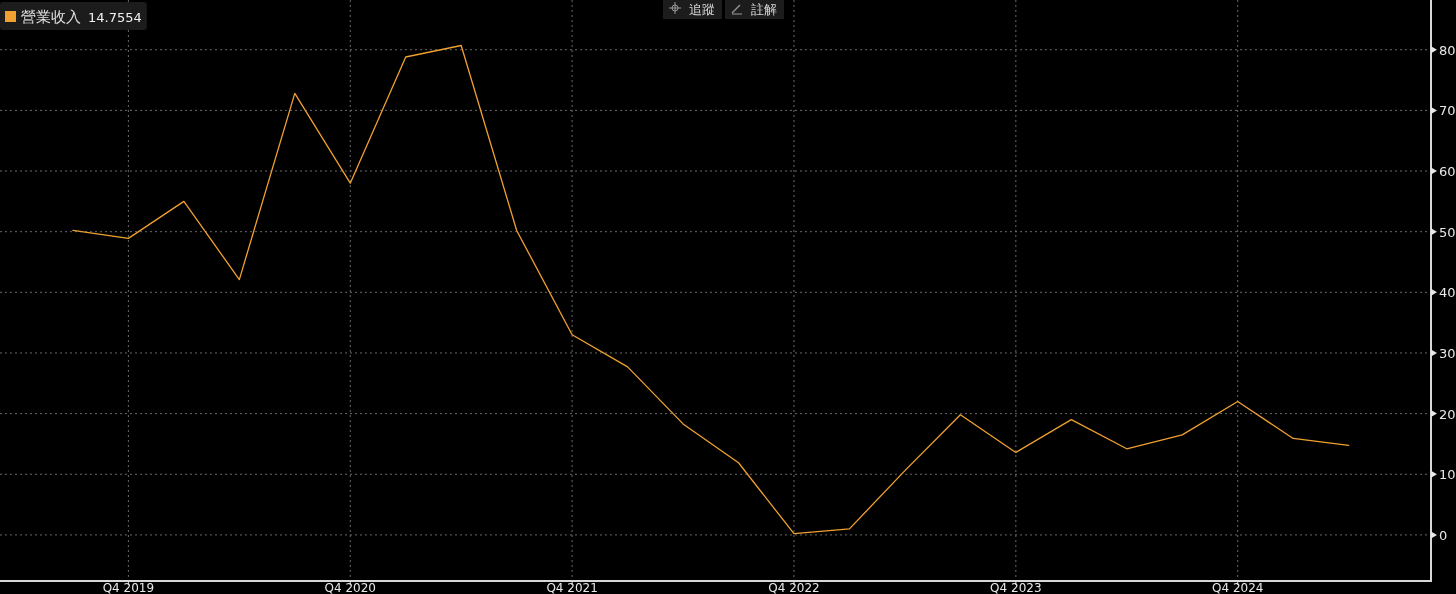  Describe the element at coordinates (115, 17) in the screenshot. I see `annotation: 14.7554` at that location.